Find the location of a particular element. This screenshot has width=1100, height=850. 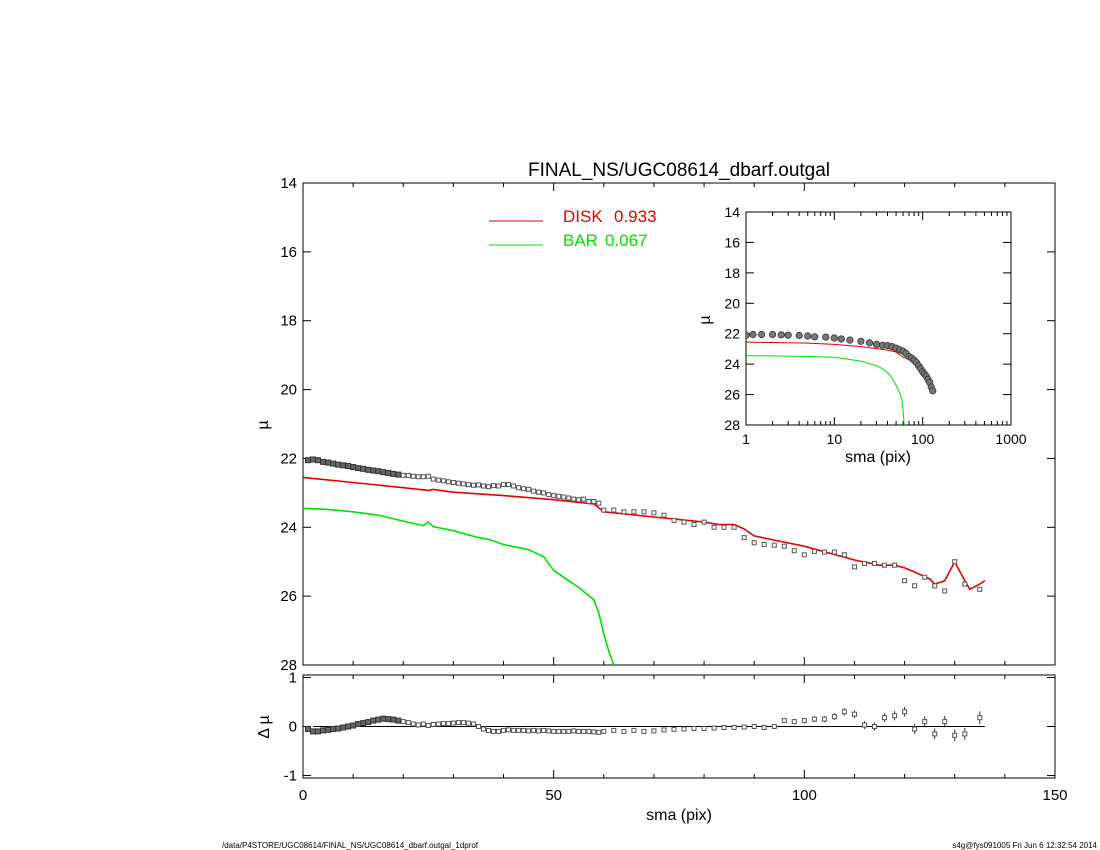

chart-title: FINAL_NS/UGC08614_dbarf.outgal is located at coordinates (679, 170).